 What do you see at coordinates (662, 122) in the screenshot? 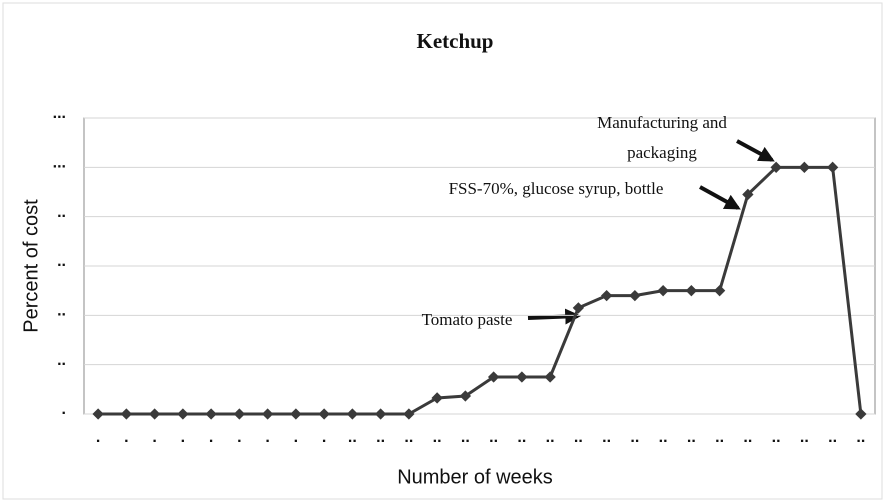
I see `annotation: Manufacturing and` at bounding box center [662, 122].